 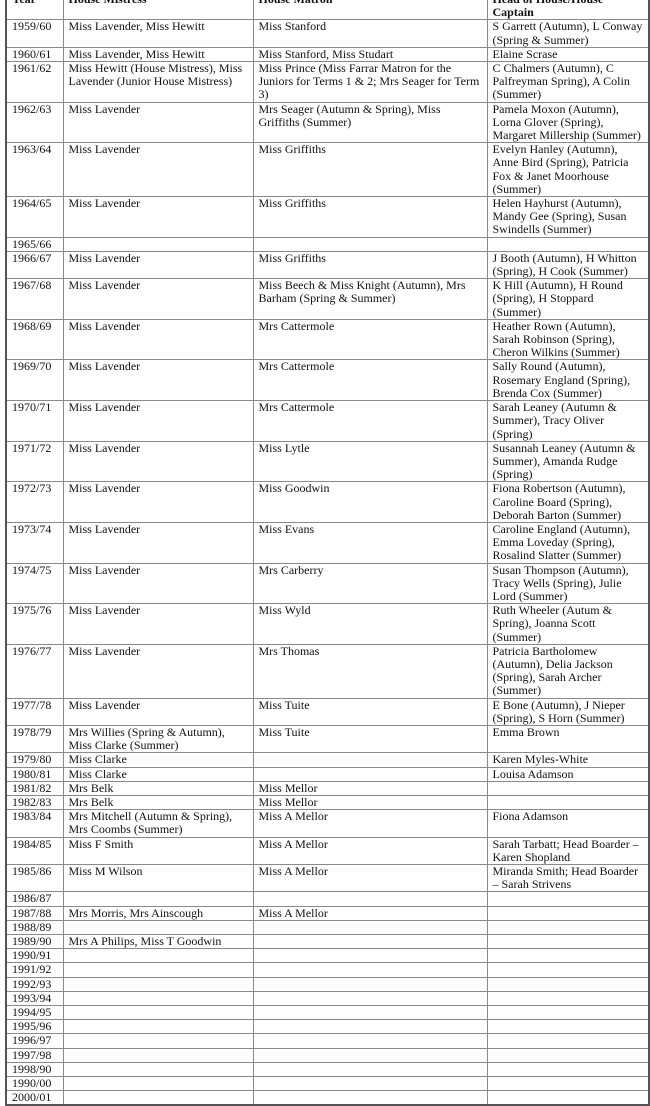 I want to click on table-row: 1993/94, so click(x=327, y=998).